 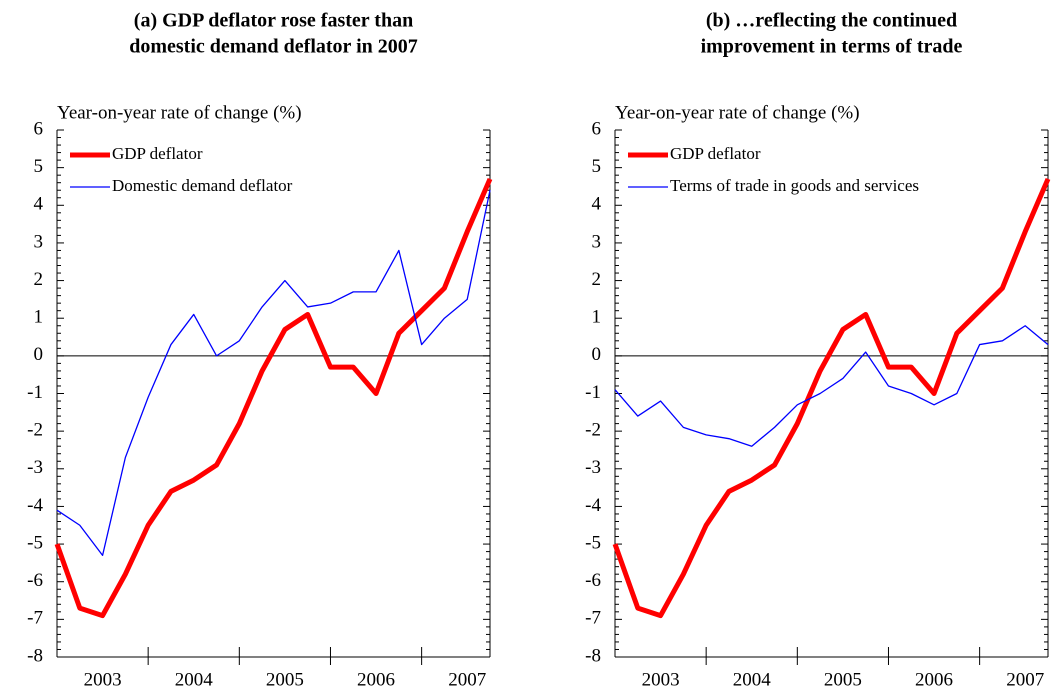 I want to click on chart-title: improvement in terms of trade, so click(x=832, y=47).